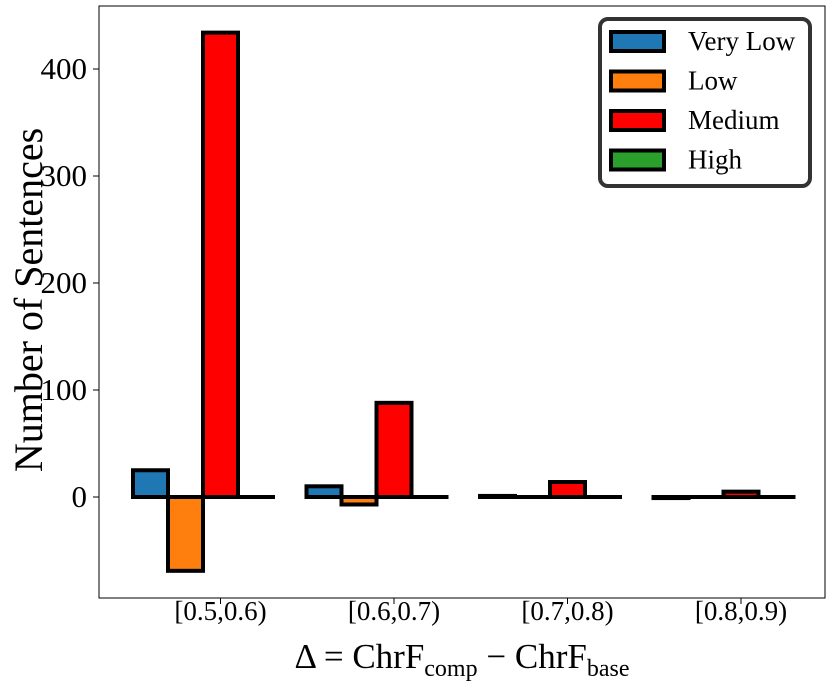 Image resolution: width=831 pixels, height=683 pixels. I want to click on legend-box, so click(705, 102).